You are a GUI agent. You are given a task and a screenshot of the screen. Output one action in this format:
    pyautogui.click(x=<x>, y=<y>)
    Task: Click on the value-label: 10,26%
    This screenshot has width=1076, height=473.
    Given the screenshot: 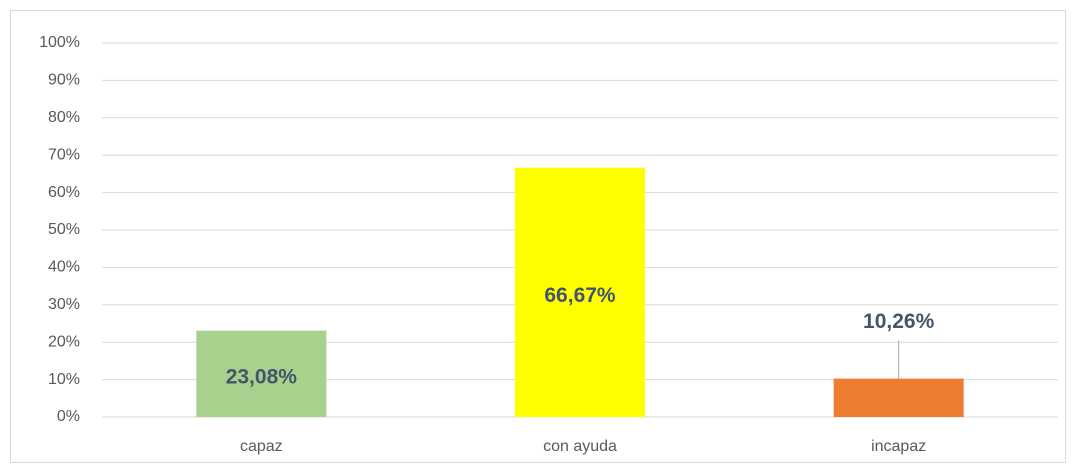 What is the action you would take?
    pyautogui.click(x=899, y=321)
    